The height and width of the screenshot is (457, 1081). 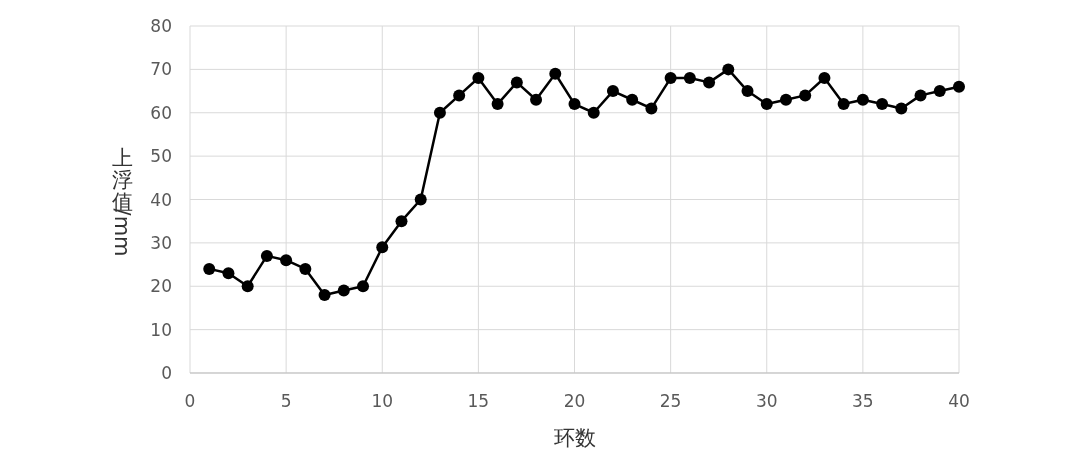 What do you see at coordinates (382, 401) in the screenshot?
I see `x-tick-label: 10` at bounding box center [382, 401].